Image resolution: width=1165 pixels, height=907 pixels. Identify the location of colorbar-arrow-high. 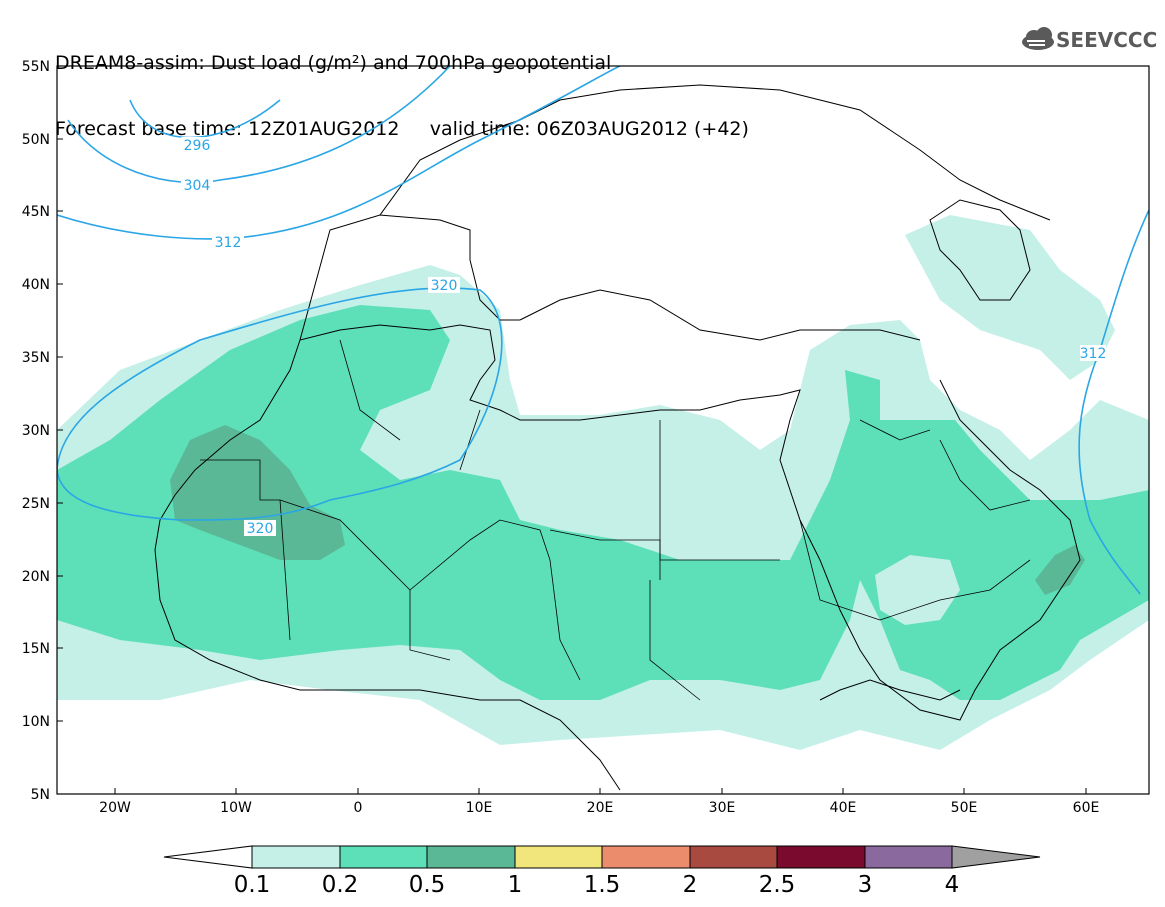
(996, 857).